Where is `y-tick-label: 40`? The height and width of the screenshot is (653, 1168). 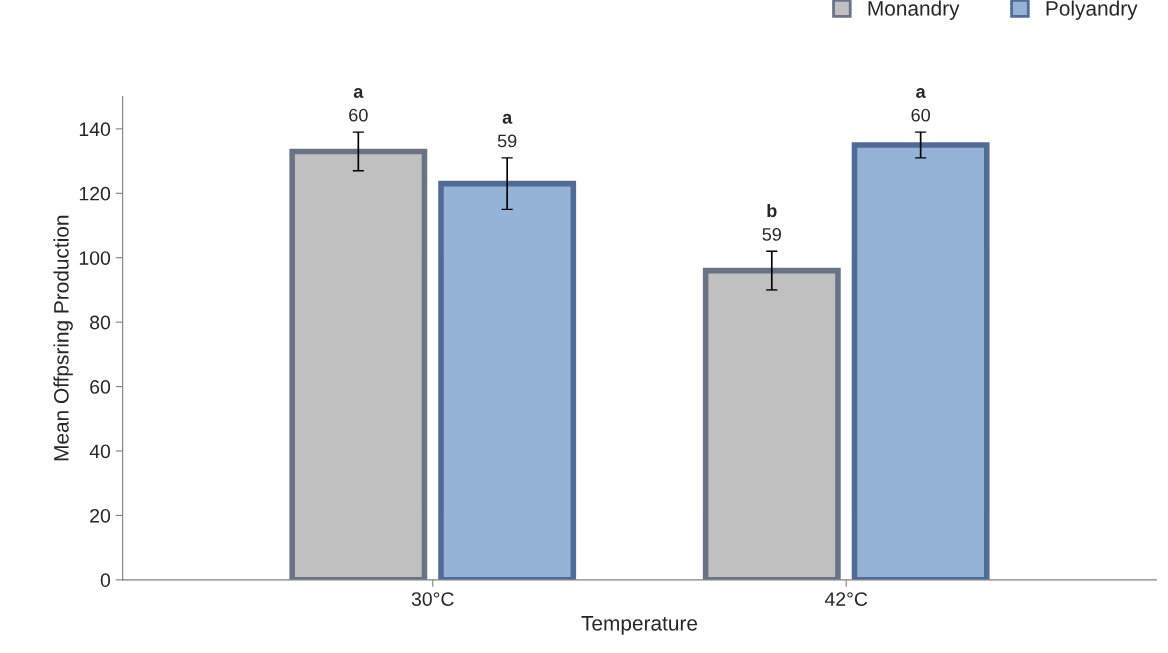 y-tick-label: 40 is located at coordinates (100, 451).